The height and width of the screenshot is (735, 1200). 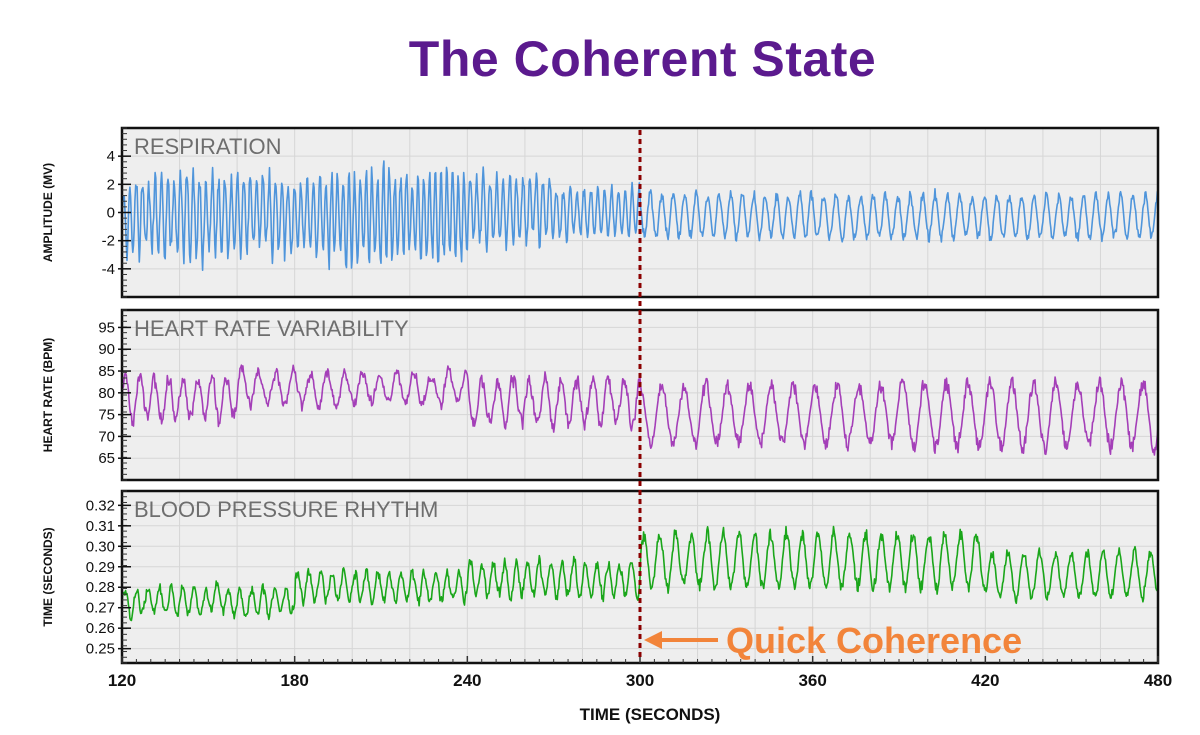 What do you see at coordinates (271, 328) in the screenshot?
I see `panel-title: HEART RATE VARIABILITY` at bounding box center [271, 328].